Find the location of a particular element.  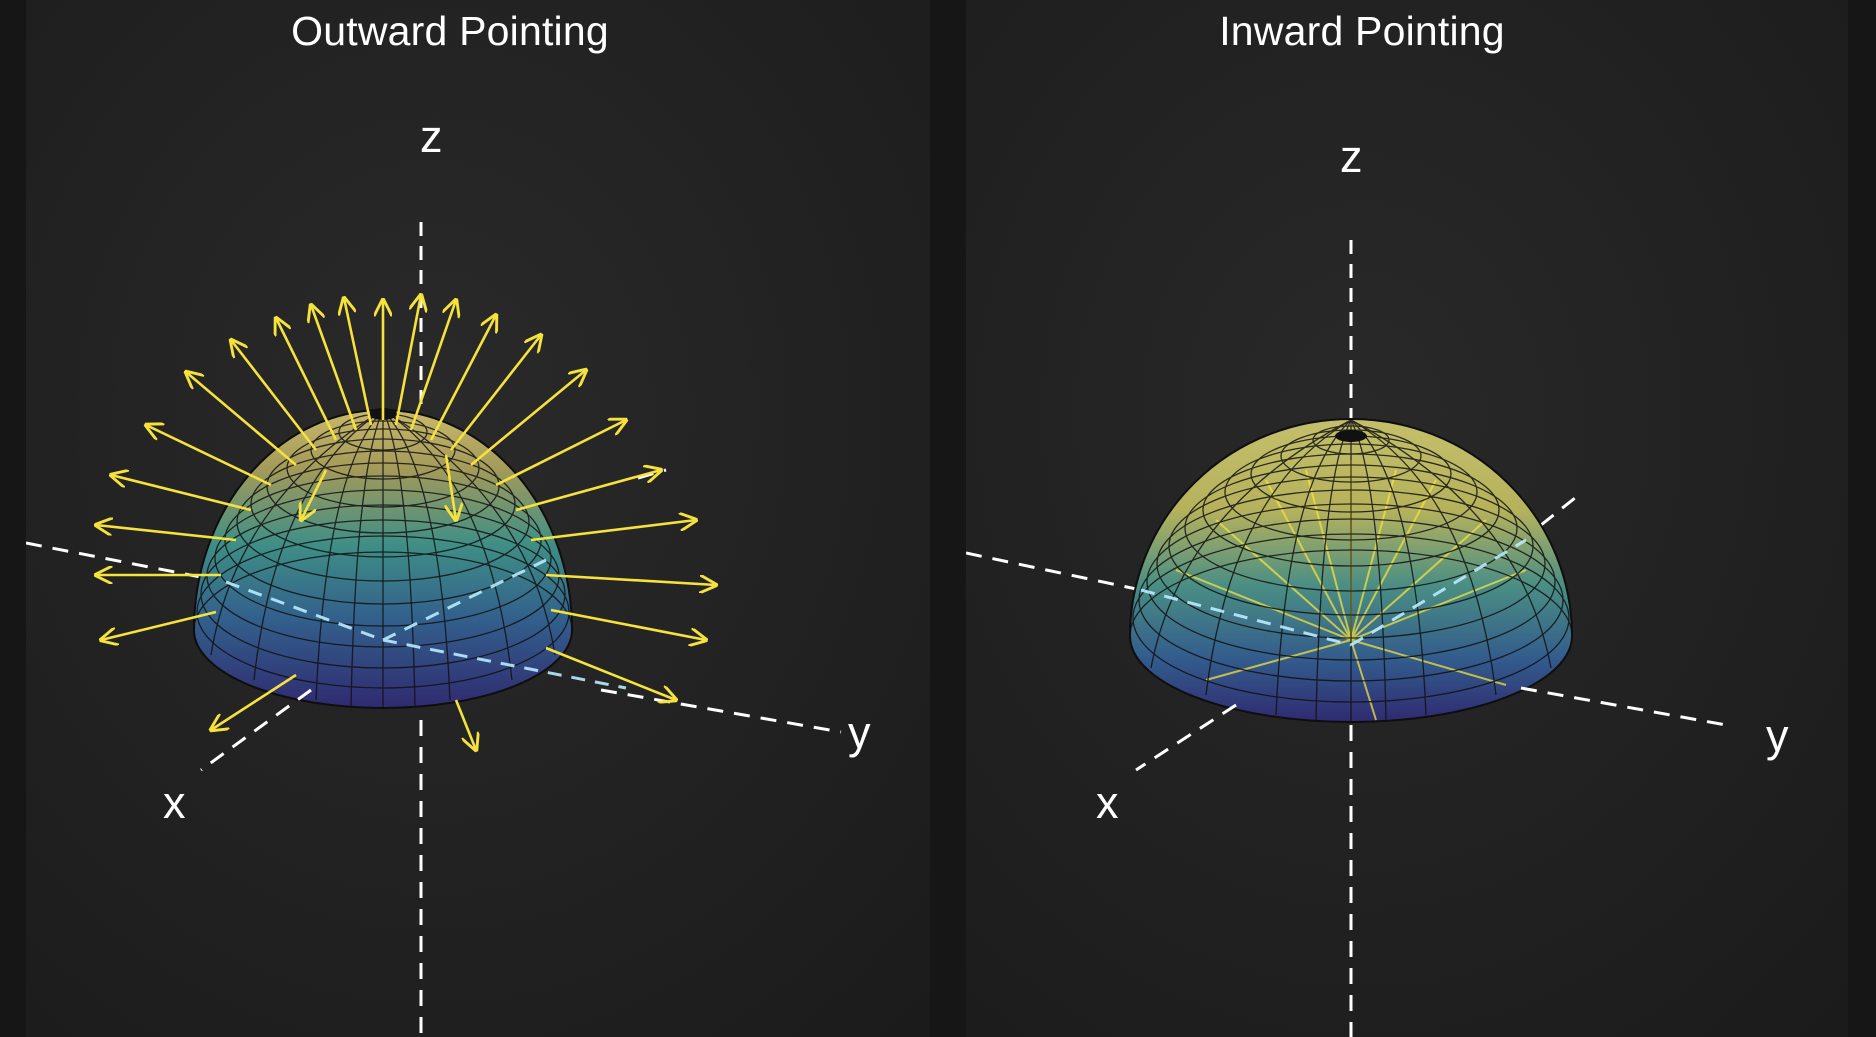

left-edge-strip is located at coordinates (13, 518).